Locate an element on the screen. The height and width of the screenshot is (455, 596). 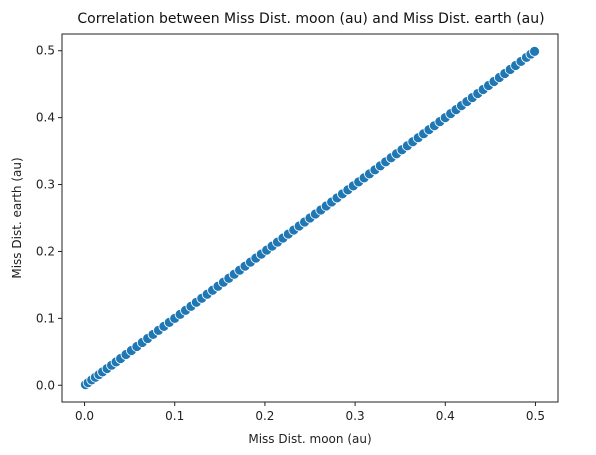
x-axis-ticks: 0.0 0.1 0.2 0.3 0.4 0.5 is located at coordinates (310, 412).